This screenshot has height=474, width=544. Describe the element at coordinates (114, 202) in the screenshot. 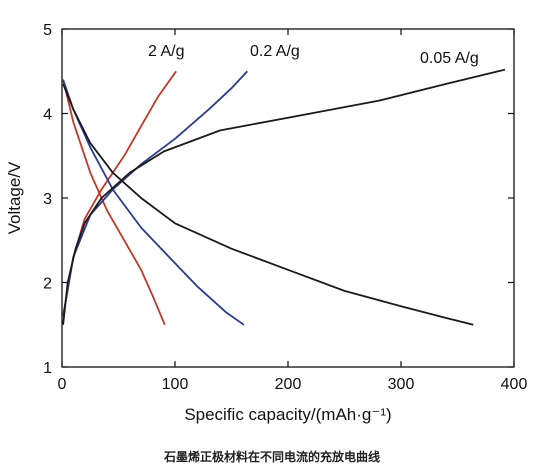

I see `series-line-discharge-2-a-g` at that location.